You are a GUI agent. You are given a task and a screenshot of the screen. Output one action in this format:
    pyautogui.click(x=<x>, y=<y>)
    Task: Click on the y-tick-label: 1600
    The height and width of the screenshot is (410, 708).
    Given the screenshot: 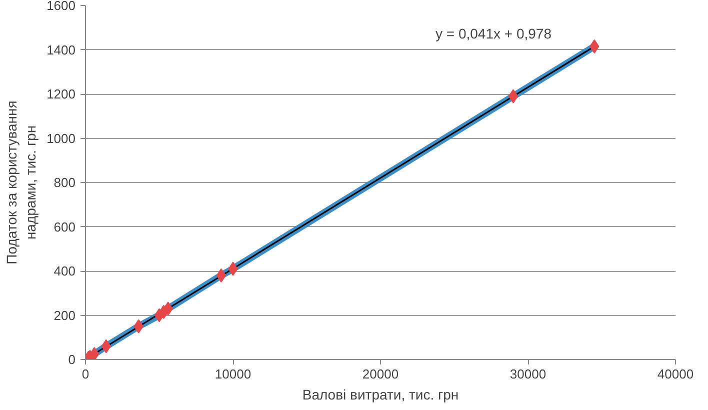 What is the action you would take?
    pyautogui.click(x=61, y=6)
    